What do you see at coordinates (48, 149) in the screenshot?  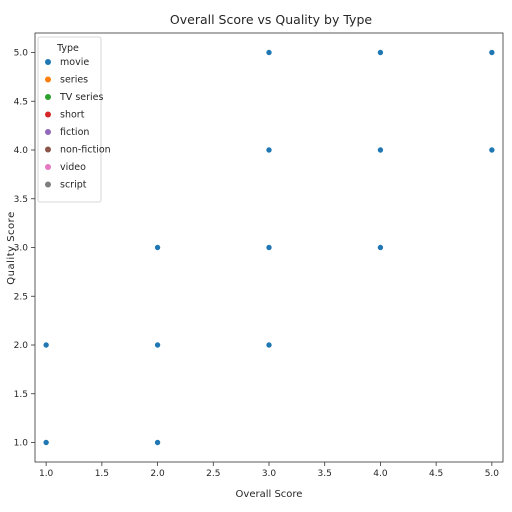 I see `legend-marker-non-fiction` at bounding box center [48, 149].